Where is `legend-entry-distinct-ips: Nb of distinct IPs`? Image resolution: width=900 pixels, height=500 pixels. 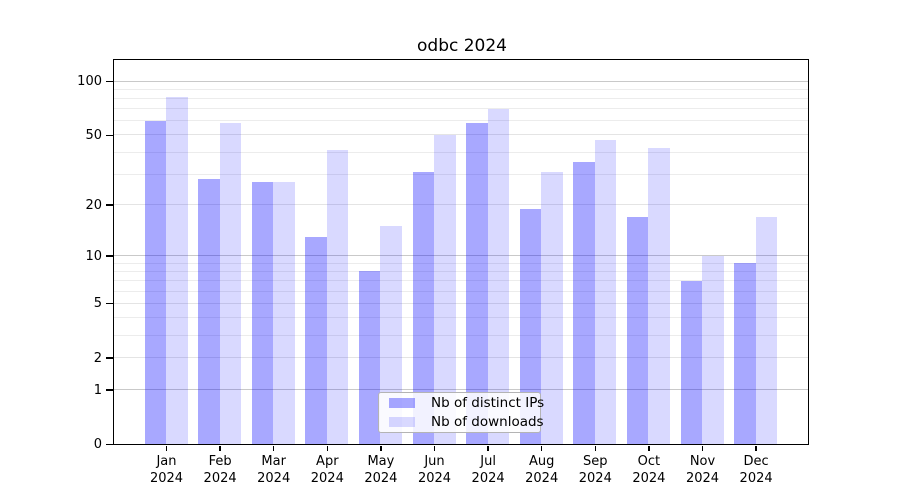 legend-entry-distinct-ips: Nb of distinct IPs is located at coordinates (464, 403).